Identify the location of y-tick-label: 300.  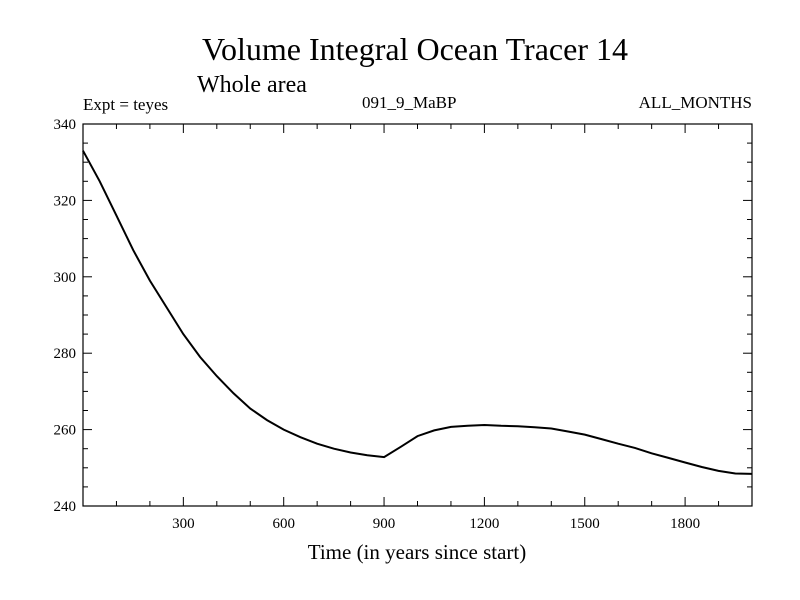
(65, 278).